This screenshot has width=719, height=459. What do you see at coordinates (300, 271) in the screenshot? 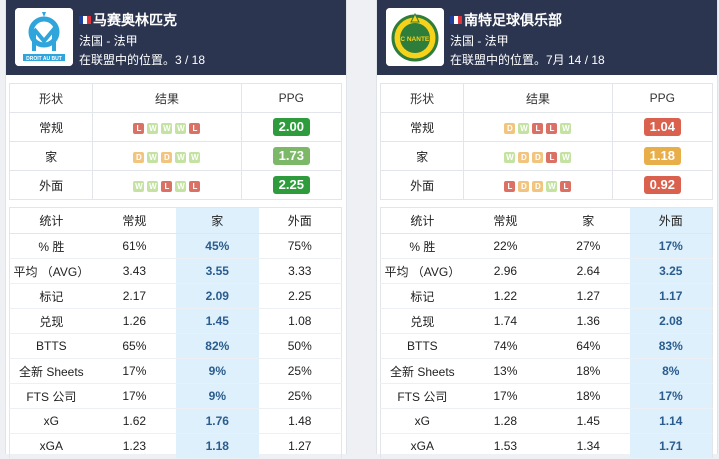
I see `stats-cell: 3.33` at bounding box center [300, 271].